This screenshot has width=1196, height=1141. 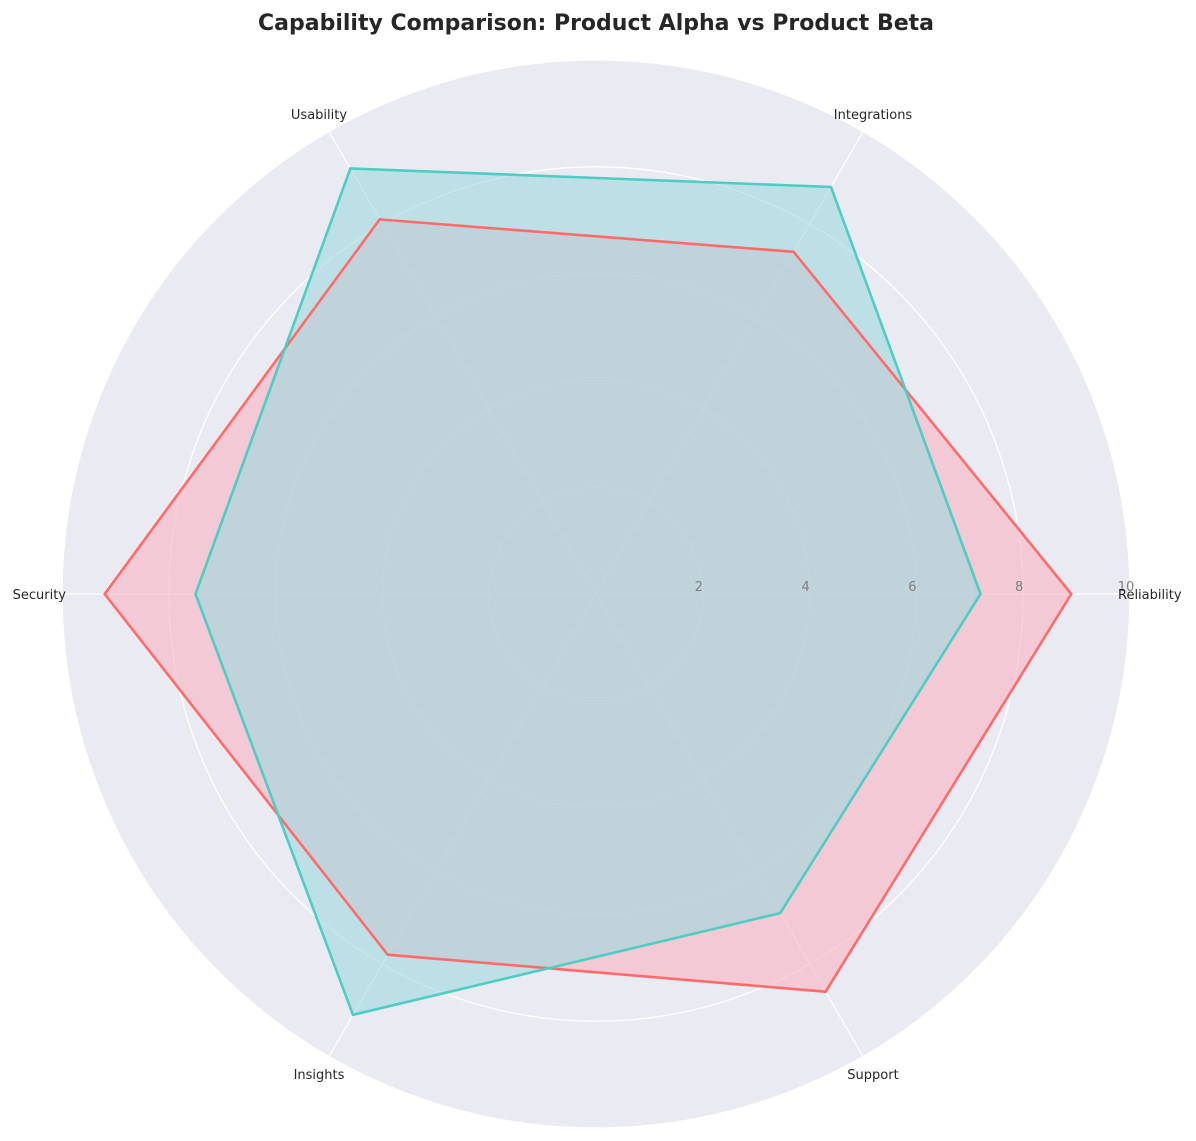 What do you see at coordinates (805, 587) in the screenshot?
I see `radial-tick-label: 4` at bounding box center [805, 587].